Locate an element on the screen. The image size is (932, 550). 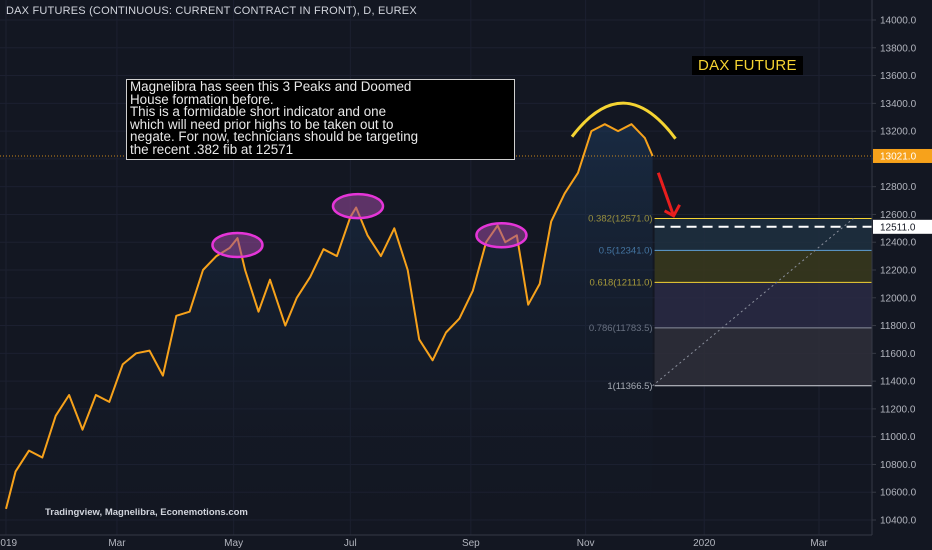
y-tick-label: 12000.0 is located at coordinates (898, 298).